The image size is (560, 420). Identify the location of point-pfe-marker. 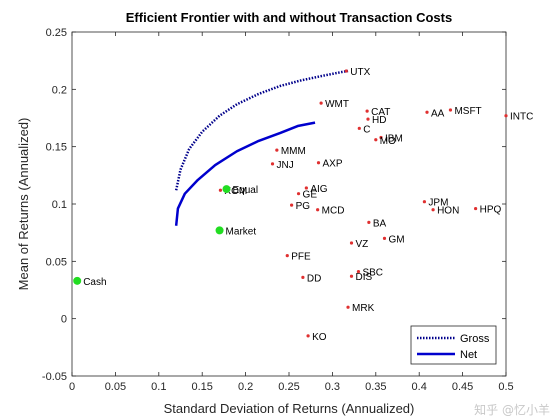
(287, 256).